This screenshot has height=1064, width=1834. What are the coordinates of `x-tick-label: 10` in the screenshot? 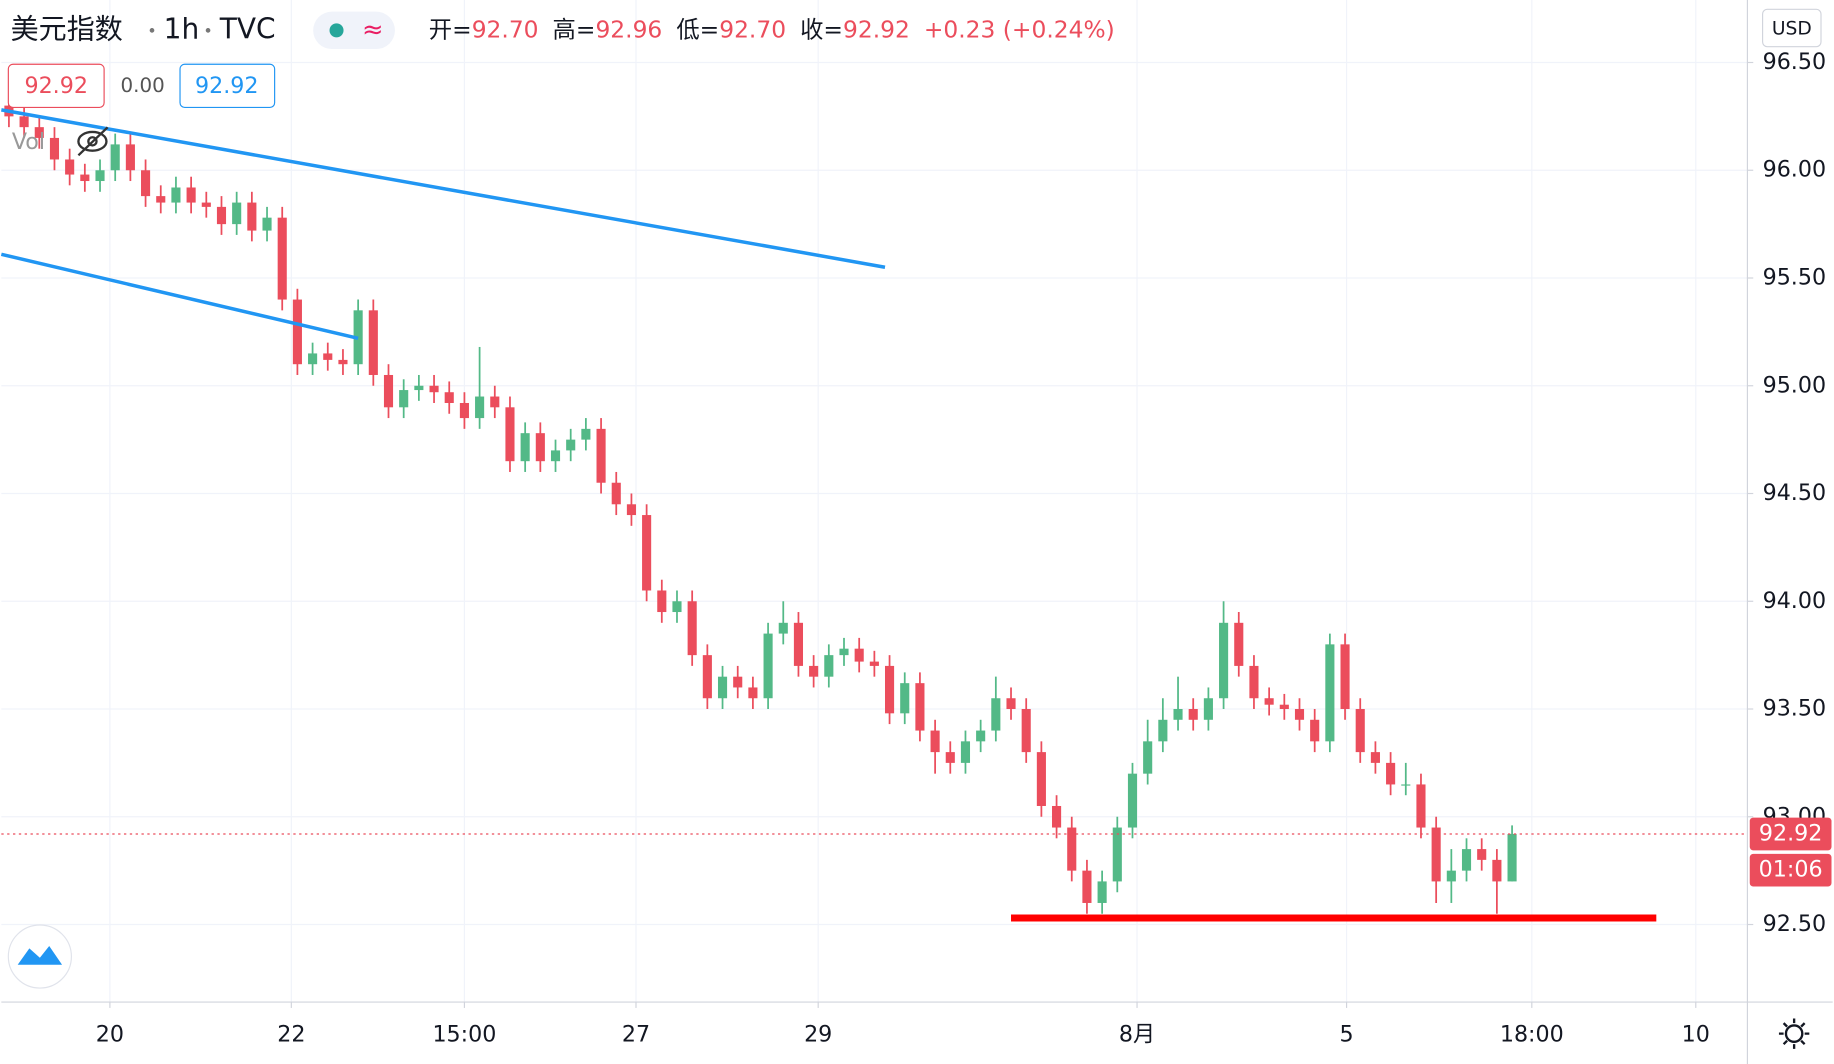 It's located at (1696, 1034).